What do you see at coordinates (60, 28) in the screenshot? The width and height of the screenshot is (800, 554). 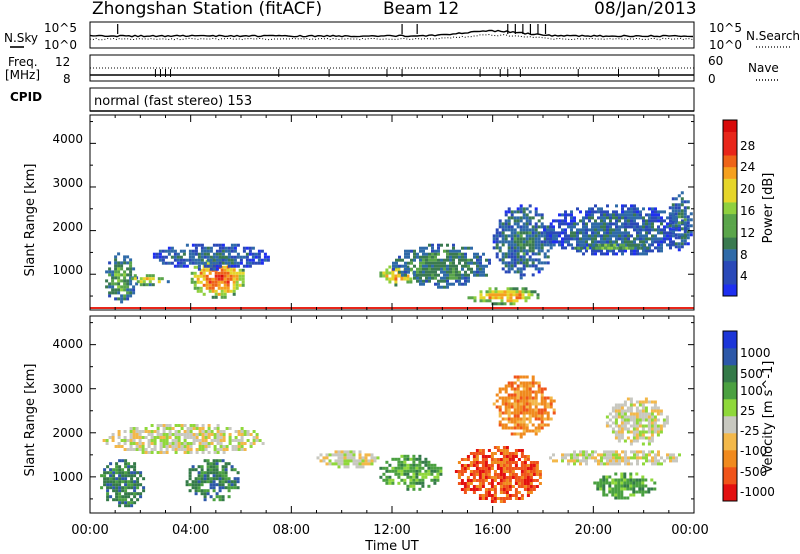 I see `noise-tick-left-top: 10^5` at bounding box center [60, 28].